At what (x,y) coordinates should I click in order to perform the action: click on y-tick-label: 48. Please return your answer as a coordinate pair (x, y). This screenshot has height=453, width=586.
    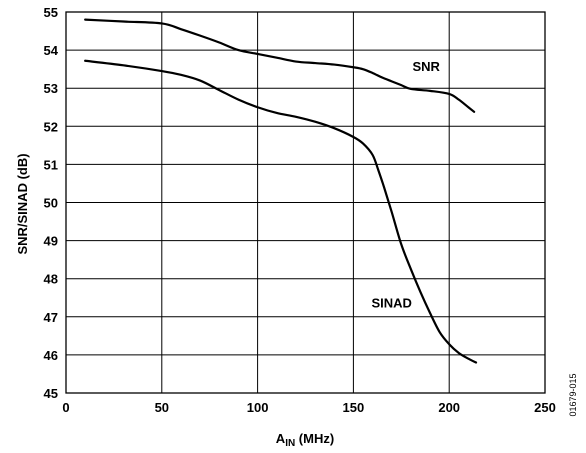
    Looking at the image, I should click on (51, 279).